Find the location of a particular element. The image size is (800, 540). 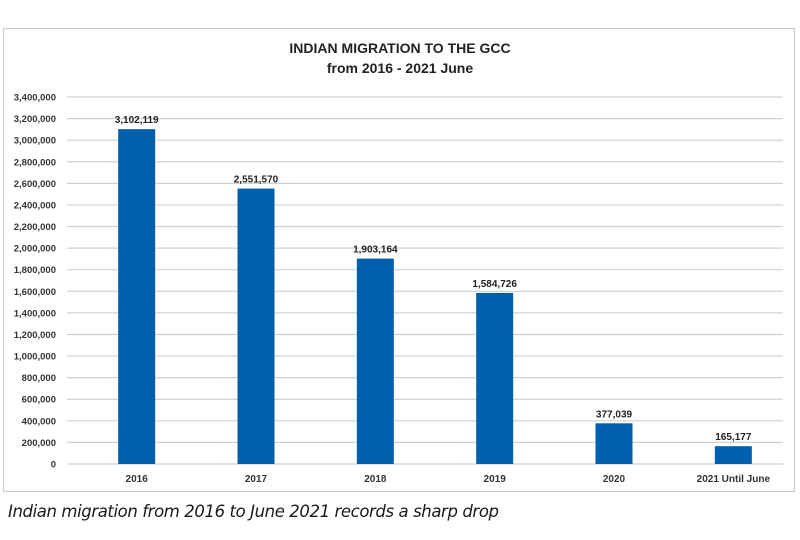

y-tick-label: 2,400,000 is located at coordinates (35, 205).